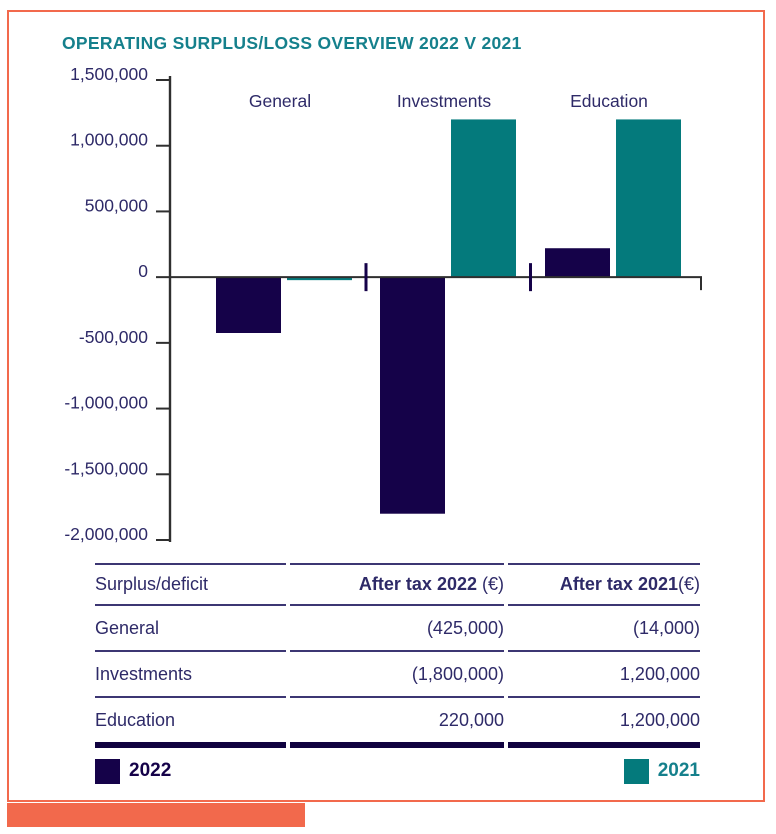  I want to click on y-tick-label: -2,000,000, so click(106, 534).